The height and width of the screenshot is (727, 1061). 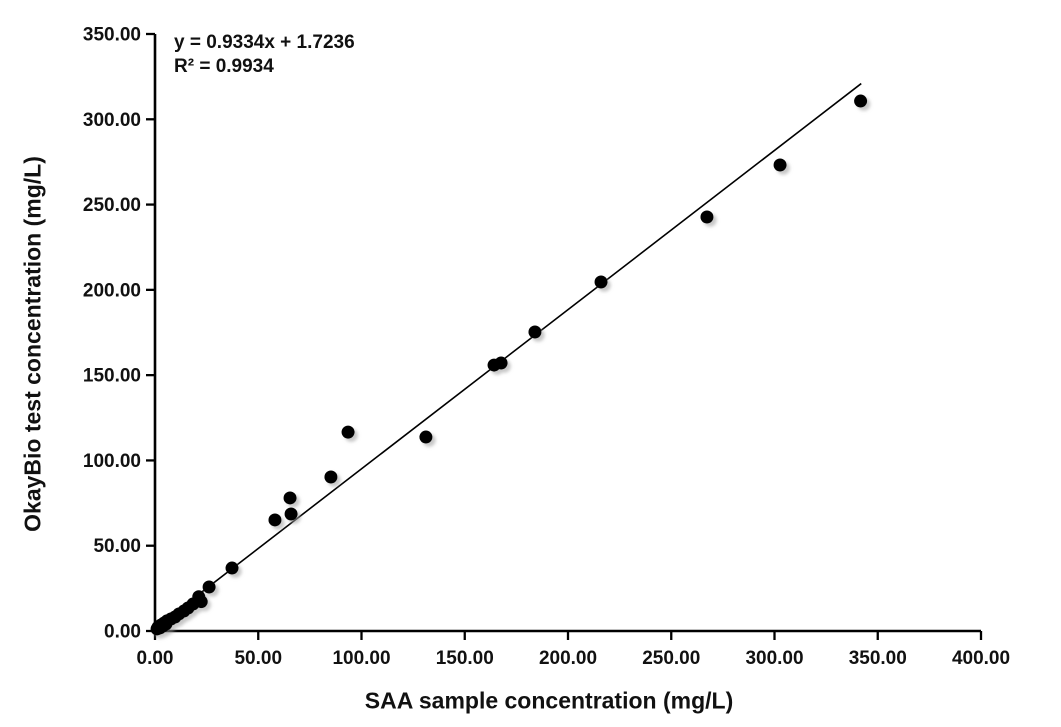 I want to click on y-tick-label: 100.00, so click(x=112, y=461).